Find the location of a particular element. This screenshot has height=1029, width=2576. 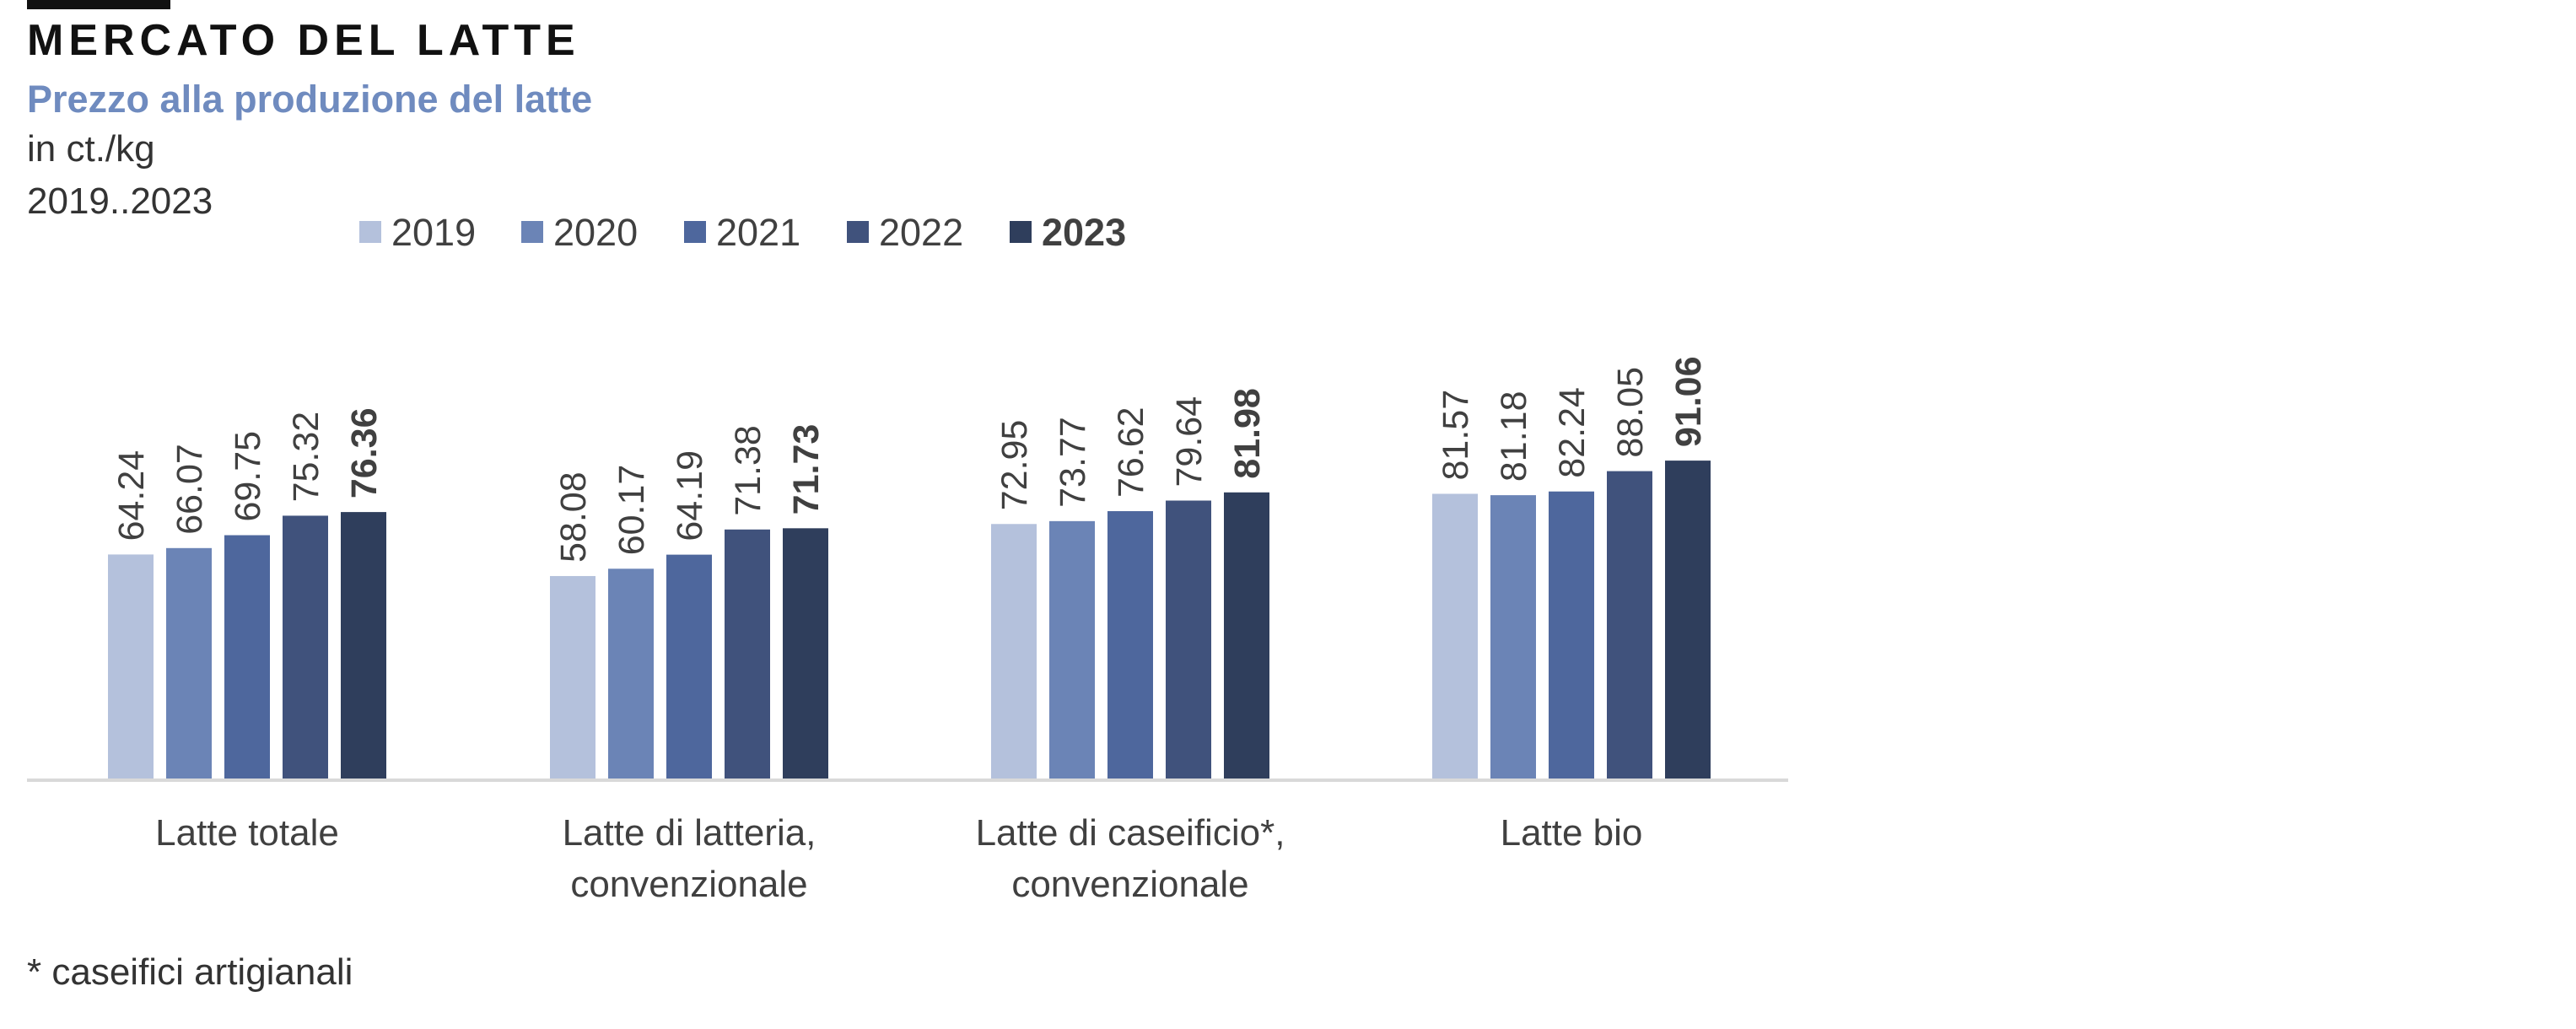

chart-subtitle: Prezzo alla produzione del latte is located at coordinates (310, 99).